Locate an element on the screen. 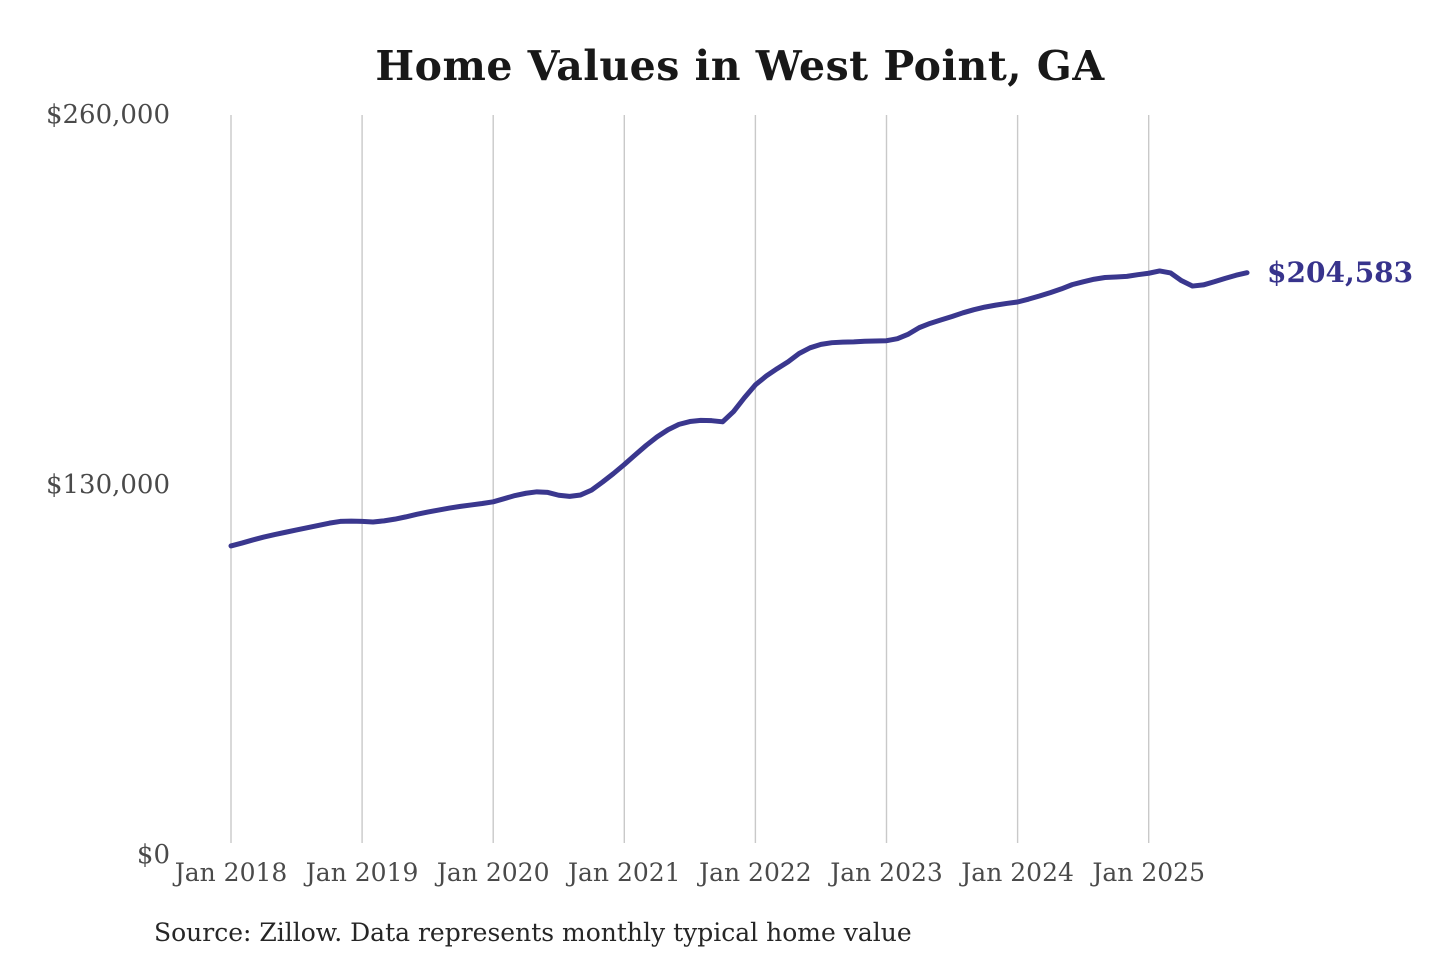 Image resolution: width=1440 pixels, height=960 pixels. x-axis-tick-jan-2023: Jan 2023 is located at coordinates (886, 872).